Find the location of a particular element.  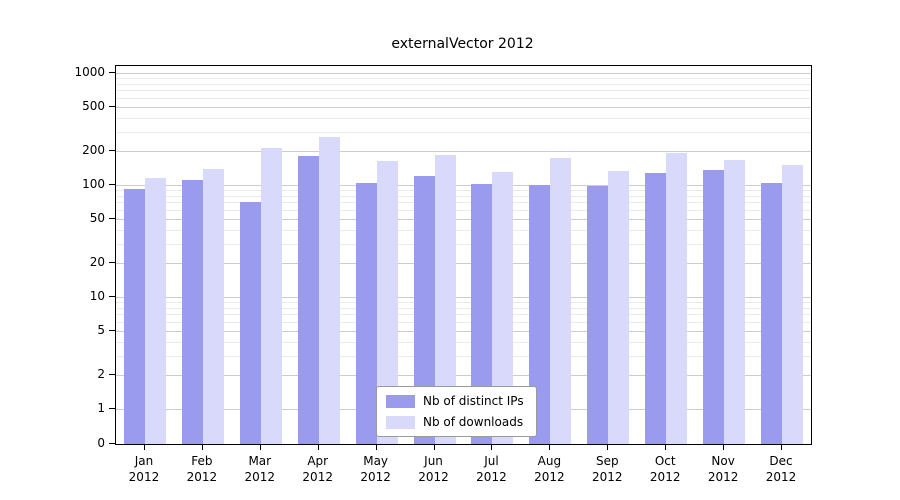

x-tick-label-sep-2012: Sep 2012 is located at coordinates (607, 469).